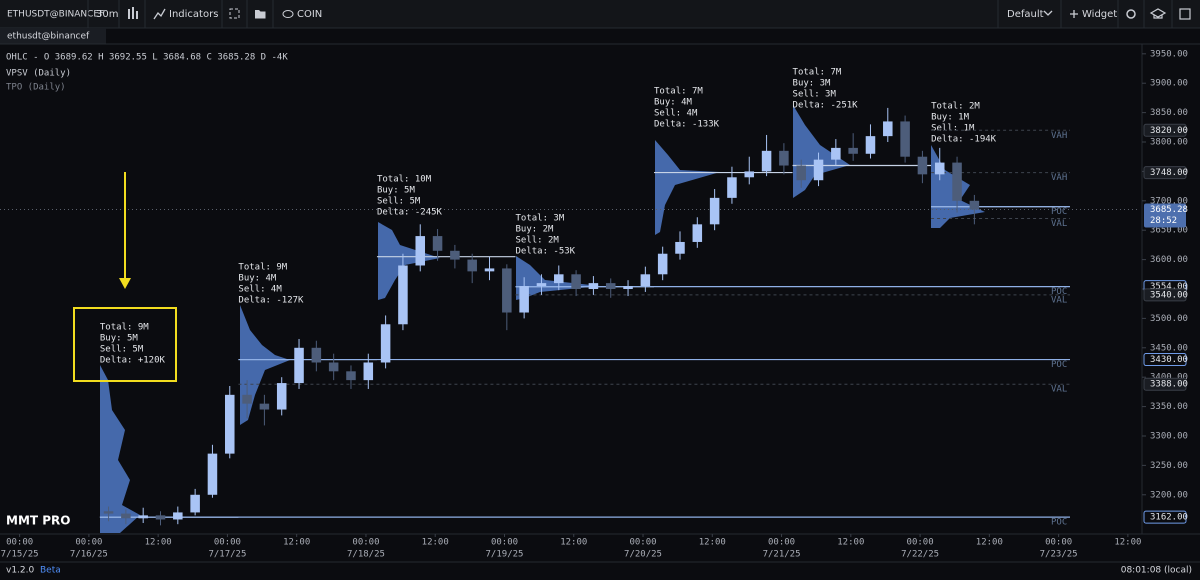 The image size is (1200, 580). What do you see at coordinates (234, 13) in the screenshot?
I see `screenshot-icon` at bounding box center [234, 13].